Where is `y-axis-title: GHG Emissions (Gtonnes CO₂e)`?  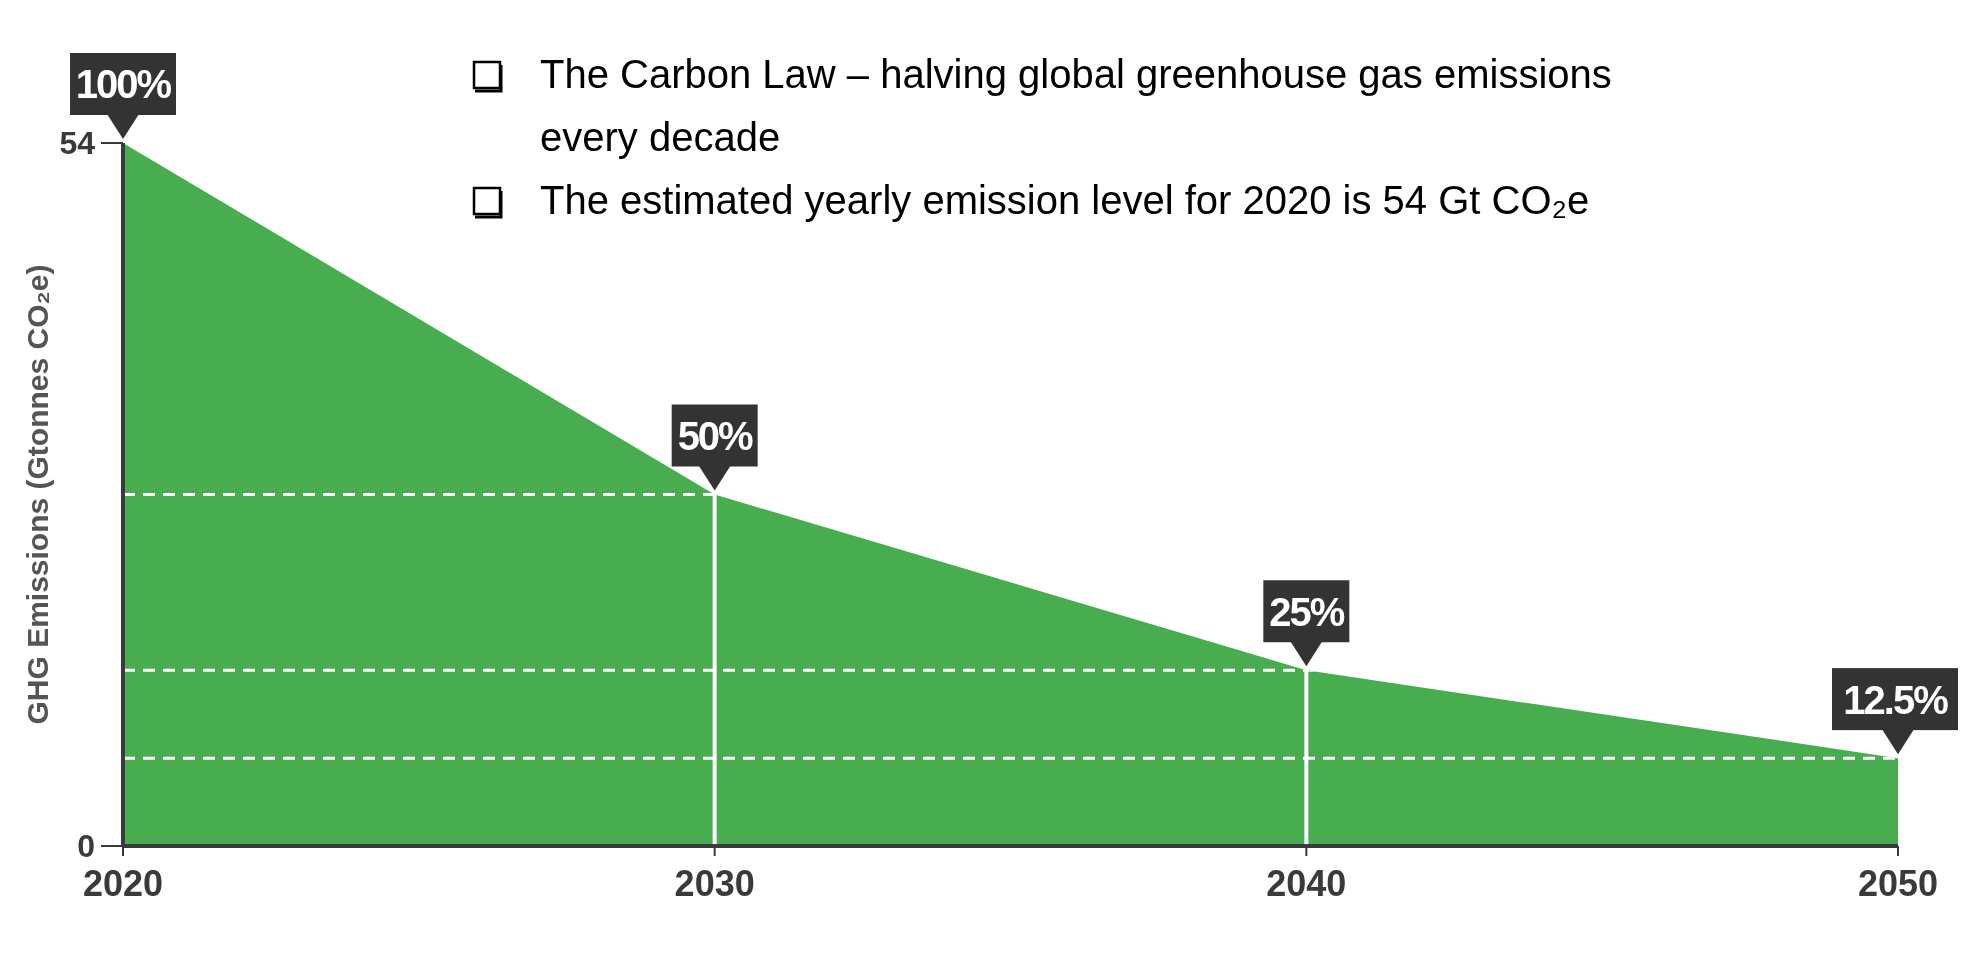
y-axis-title: GHG Emissions (Gtonnes CO₂e) is located at coordinates (37, 494).